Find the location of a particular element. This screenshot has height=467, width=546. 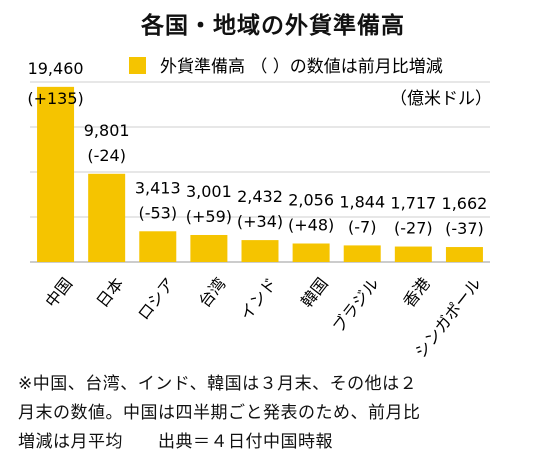

value-label: 3,001 is located at coordinates (209, 191).